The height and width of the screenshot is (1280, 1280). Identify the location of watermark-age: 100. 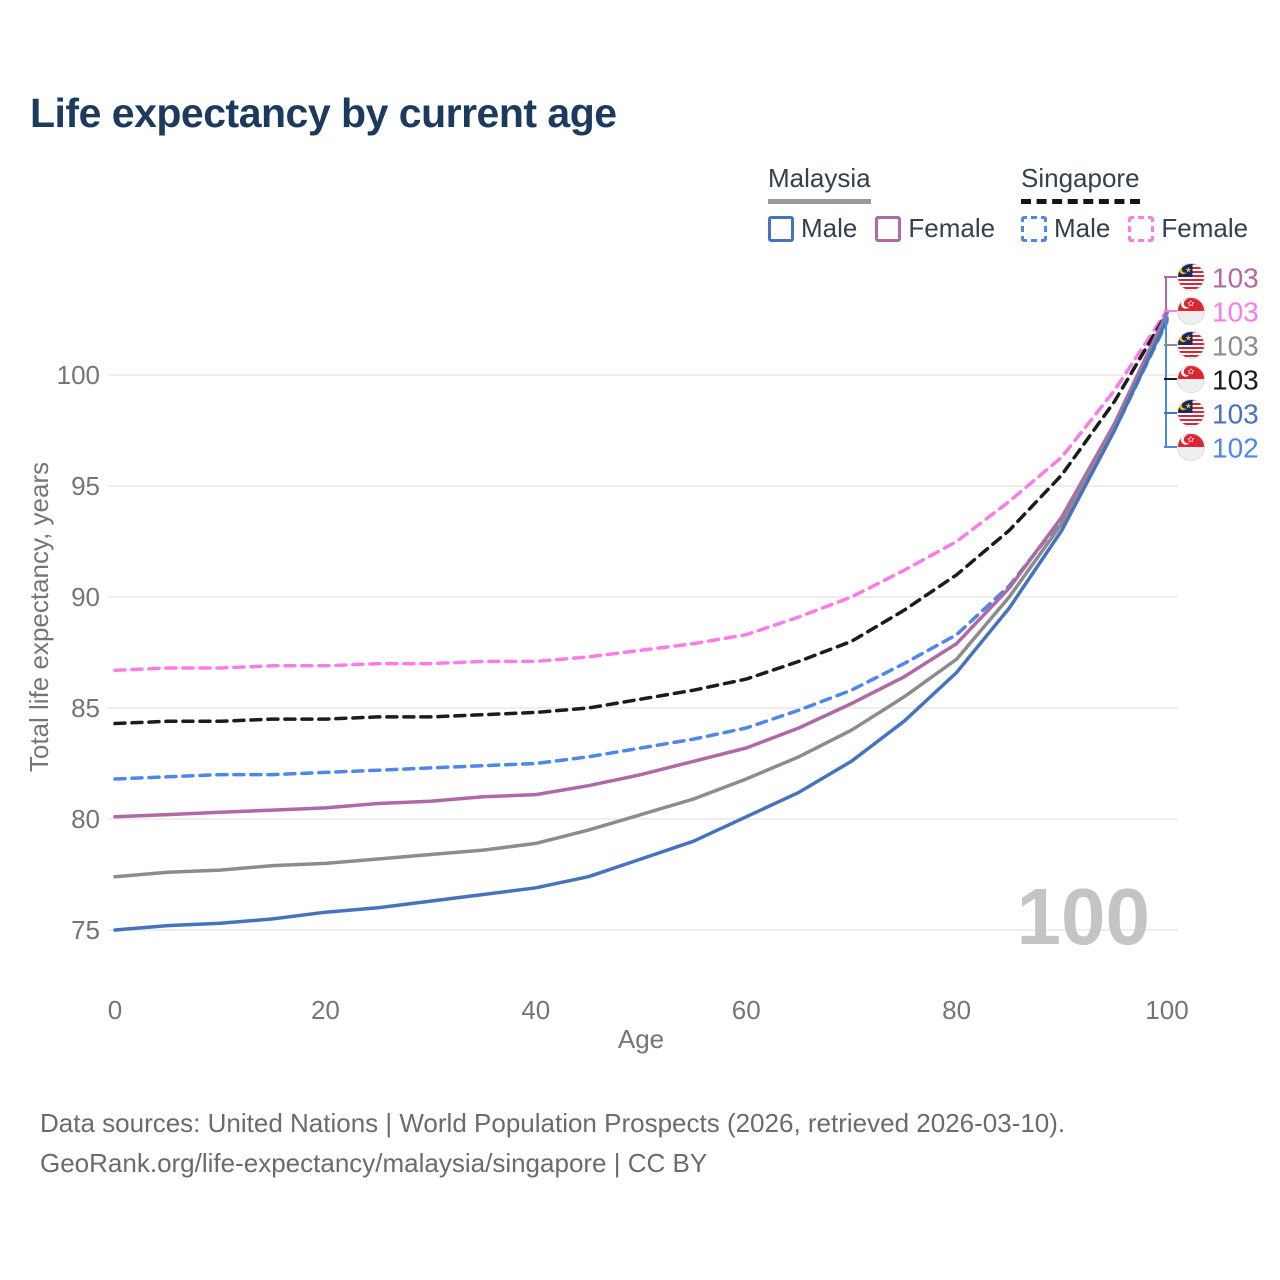
(1083, 916).